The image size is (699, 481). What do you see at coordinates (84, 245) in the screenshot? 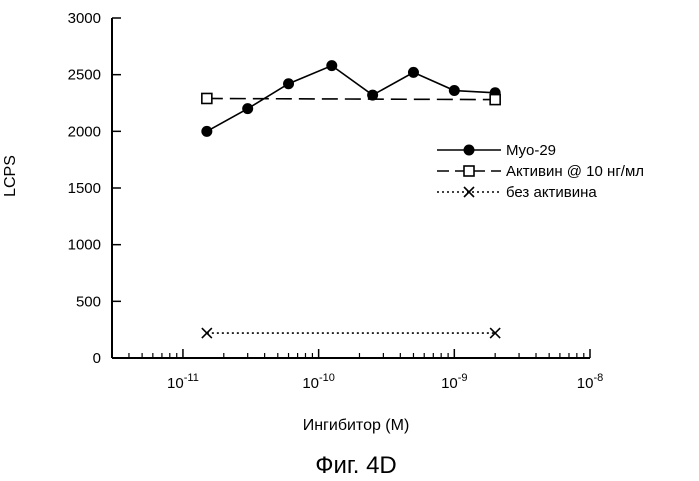
I see `y-tick-label: 1000` at bounding box center [84, 245].